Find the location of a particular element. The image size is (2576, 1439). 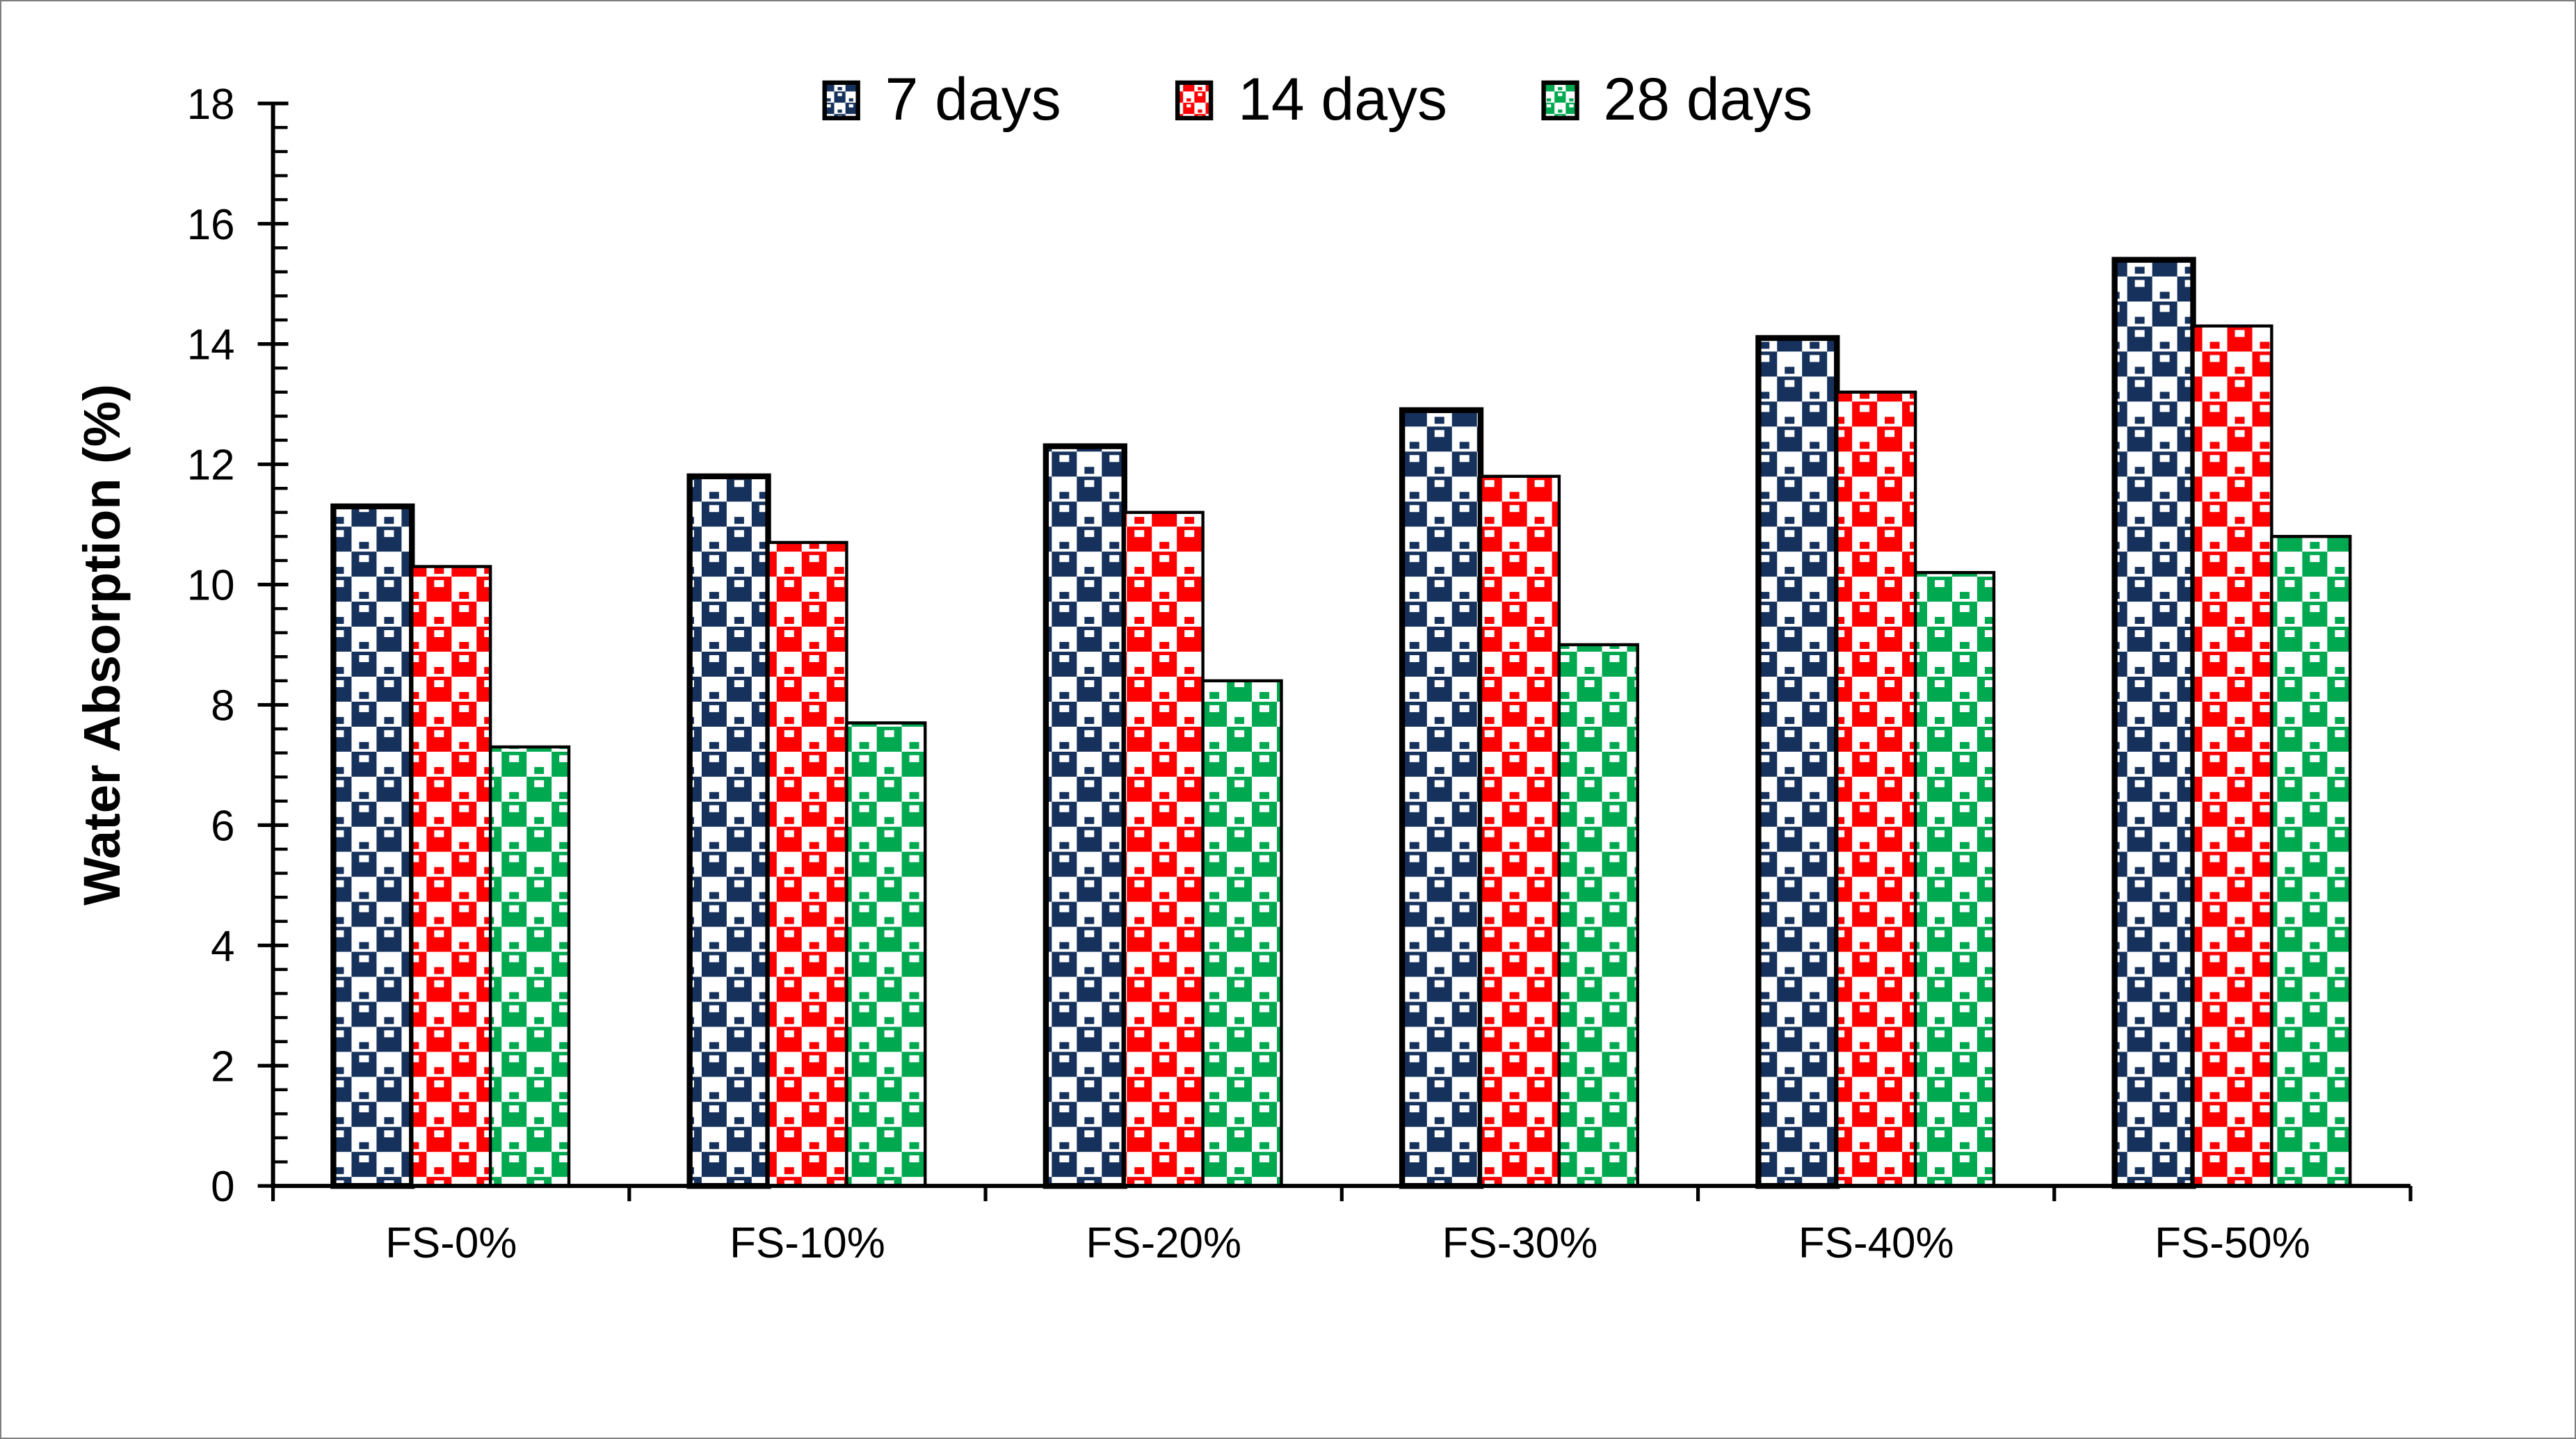

legend-label-28-days: 28 days is located at coordinates (1708, 99).